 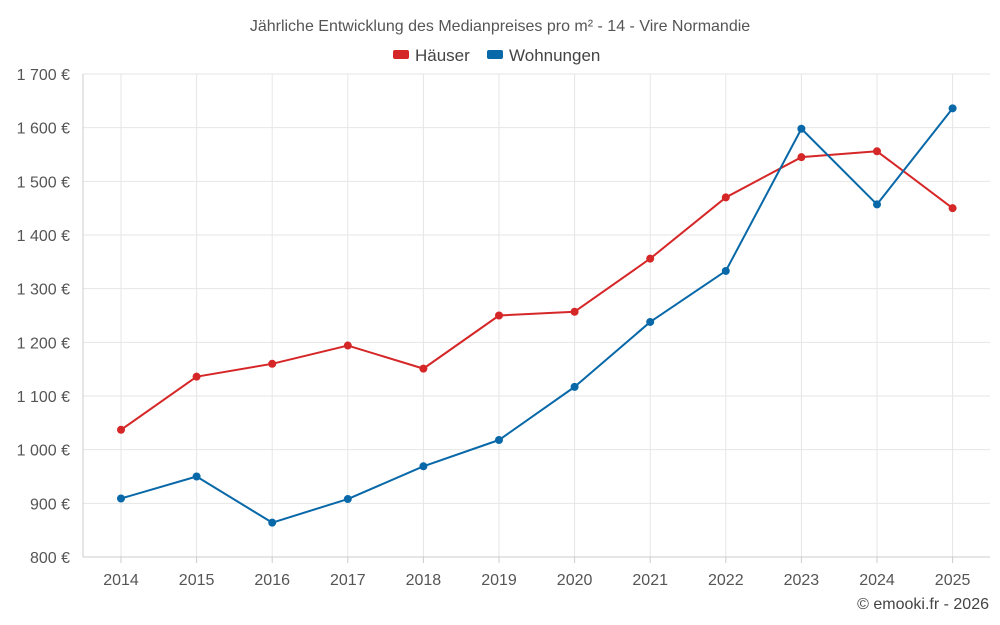 What do you see at coordinates (923, 604) in the screenshot?
I see `credit-text: © emooki.fr - 2026` at bounding box center [923, 604].